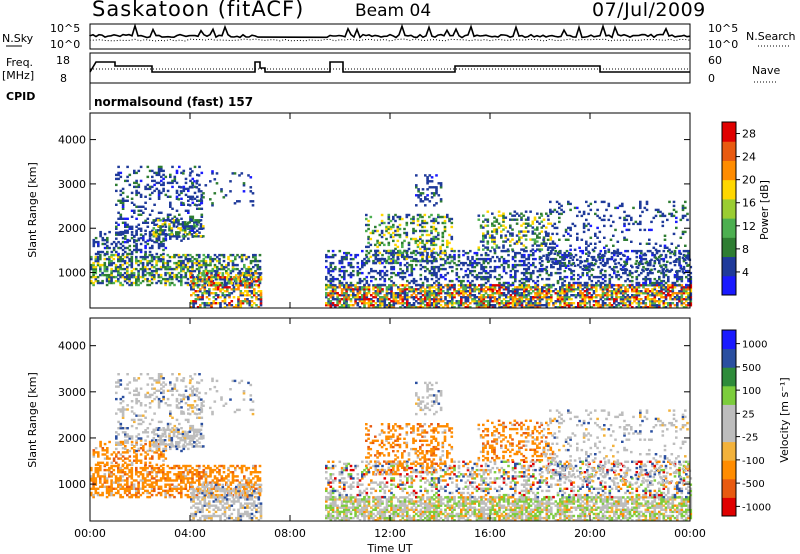  Describe the element at coordinates (198, 10) in the screenshot. I see `station-title: Saskatoon (fitACF)` at that location.